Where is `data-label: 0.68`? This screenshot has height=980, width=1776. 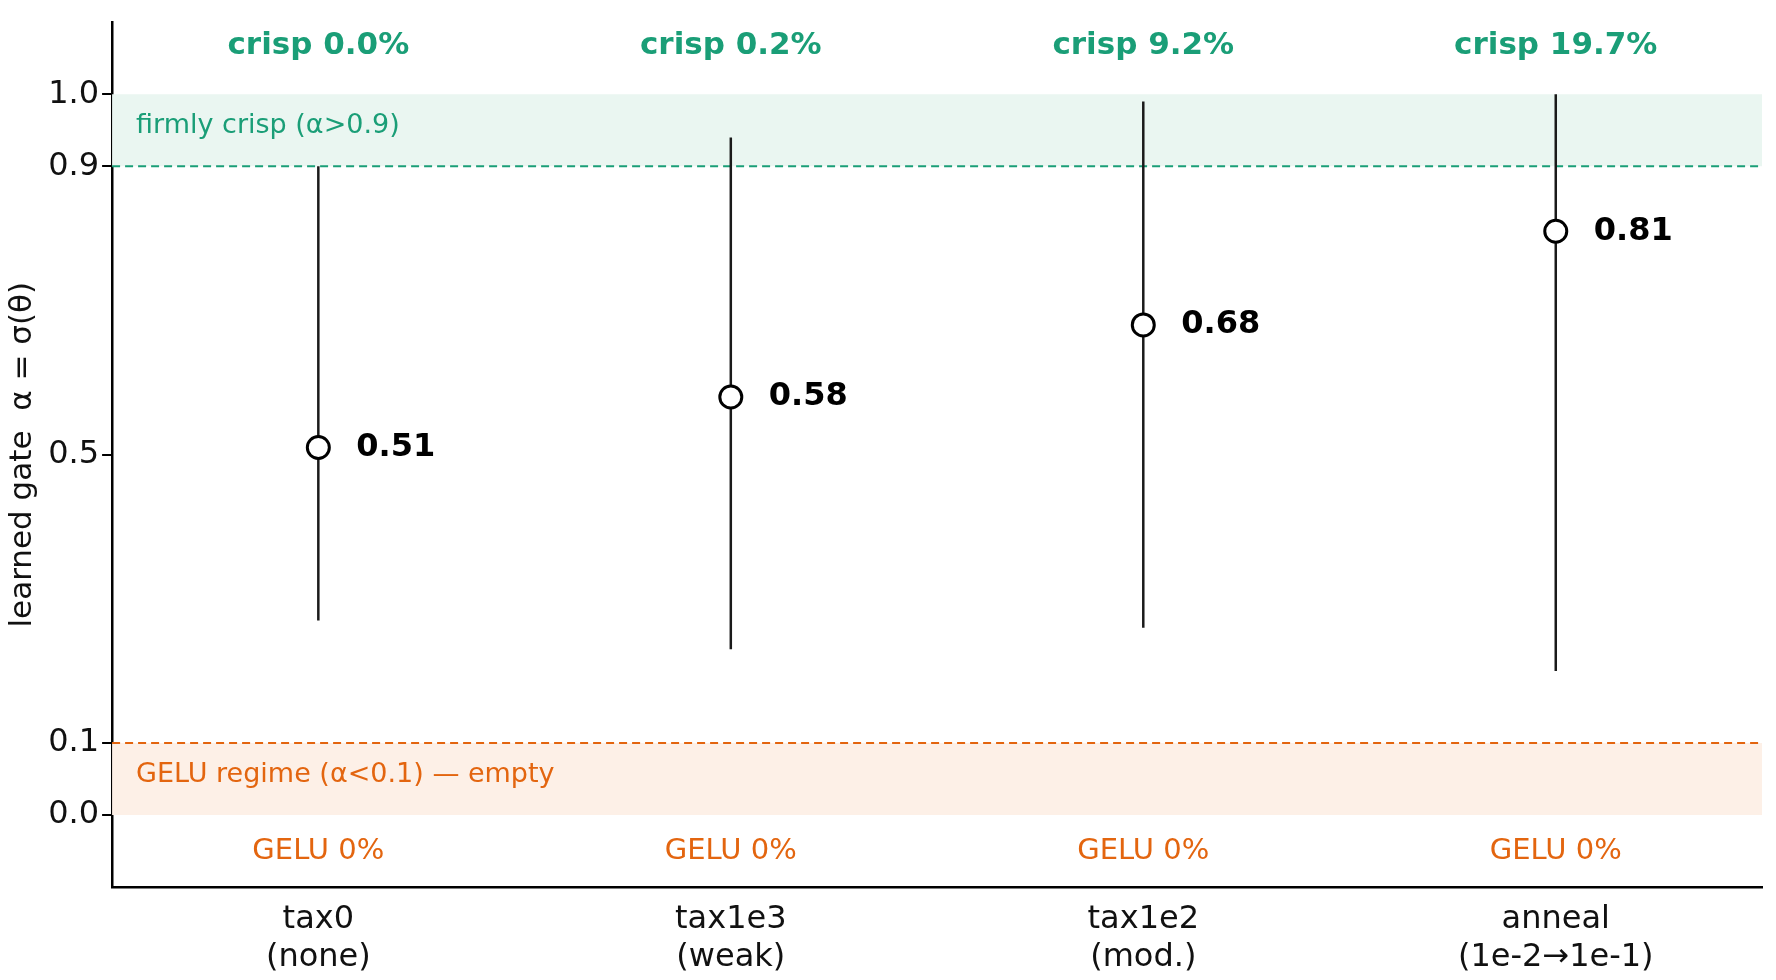 data-label: 0.68 is located at coordinates (1221, 322).